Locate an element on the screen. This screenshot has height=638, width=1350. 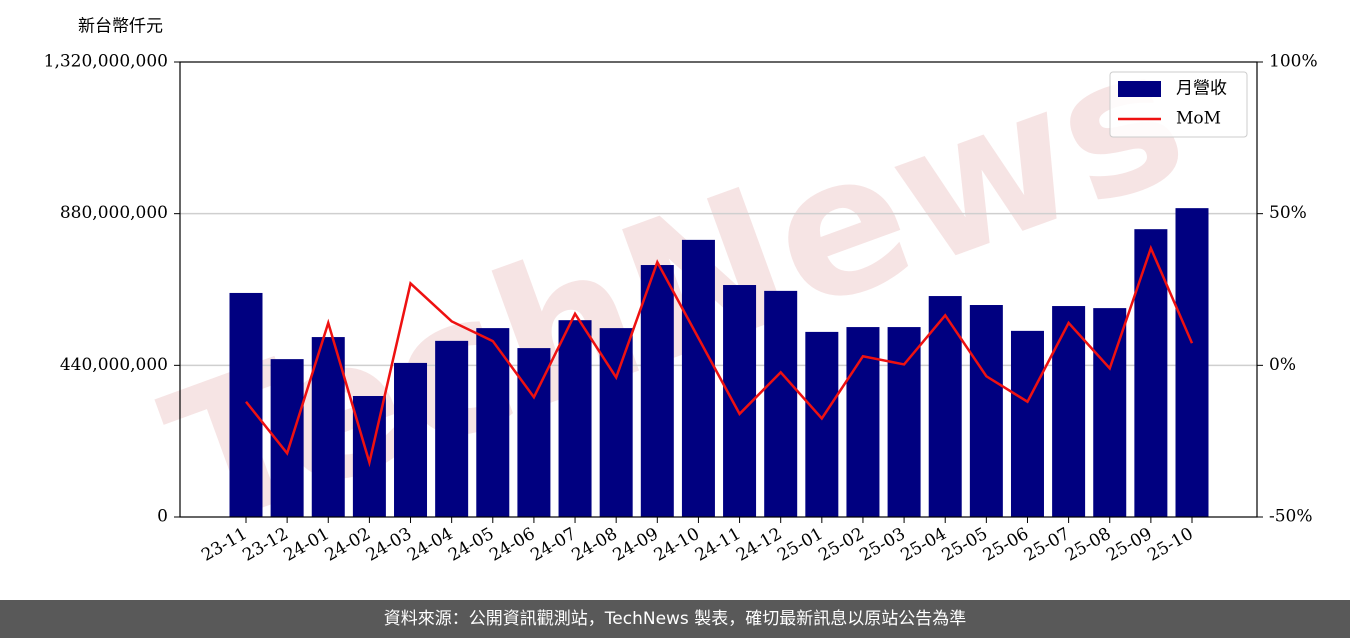
x-tick-label: 25-02 is located at coordinates (841, 545).